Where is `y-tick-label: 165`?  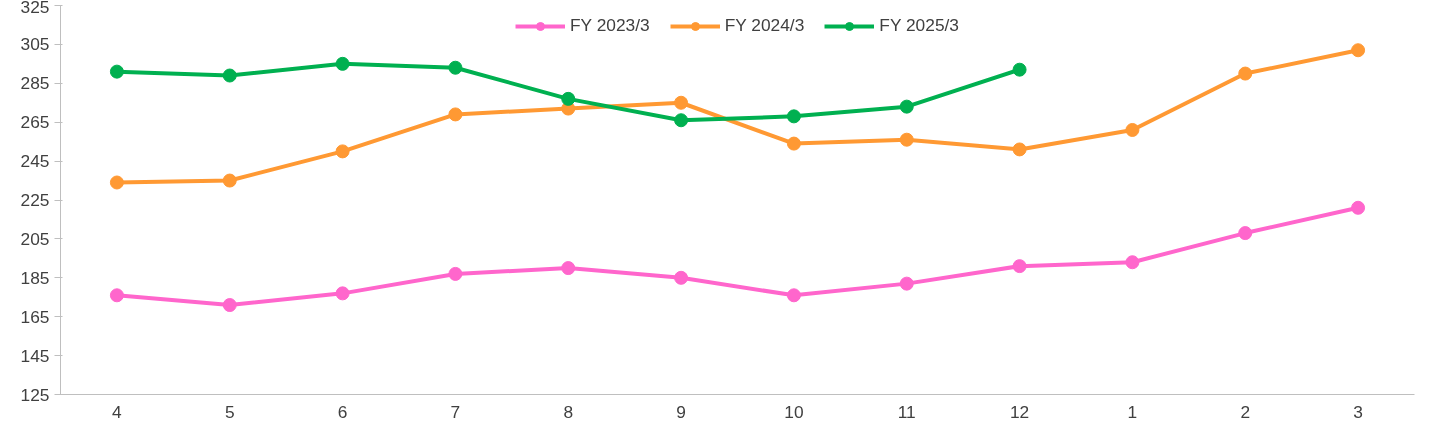 y-tick-label: 165 is located at coordinates (35, 316).